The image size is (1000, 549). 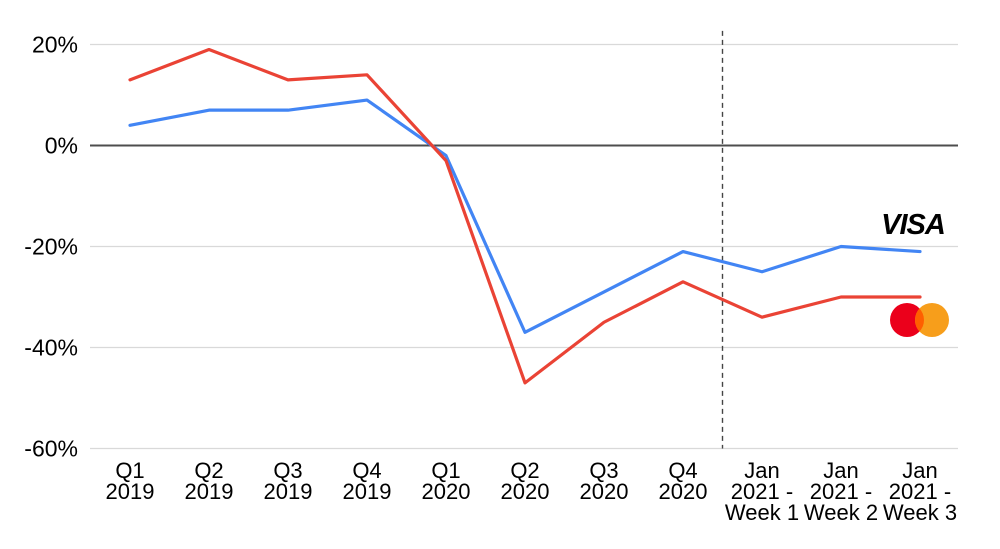 I want to click on x-tick-label: Q3 2019, so click(x=288, y=481).